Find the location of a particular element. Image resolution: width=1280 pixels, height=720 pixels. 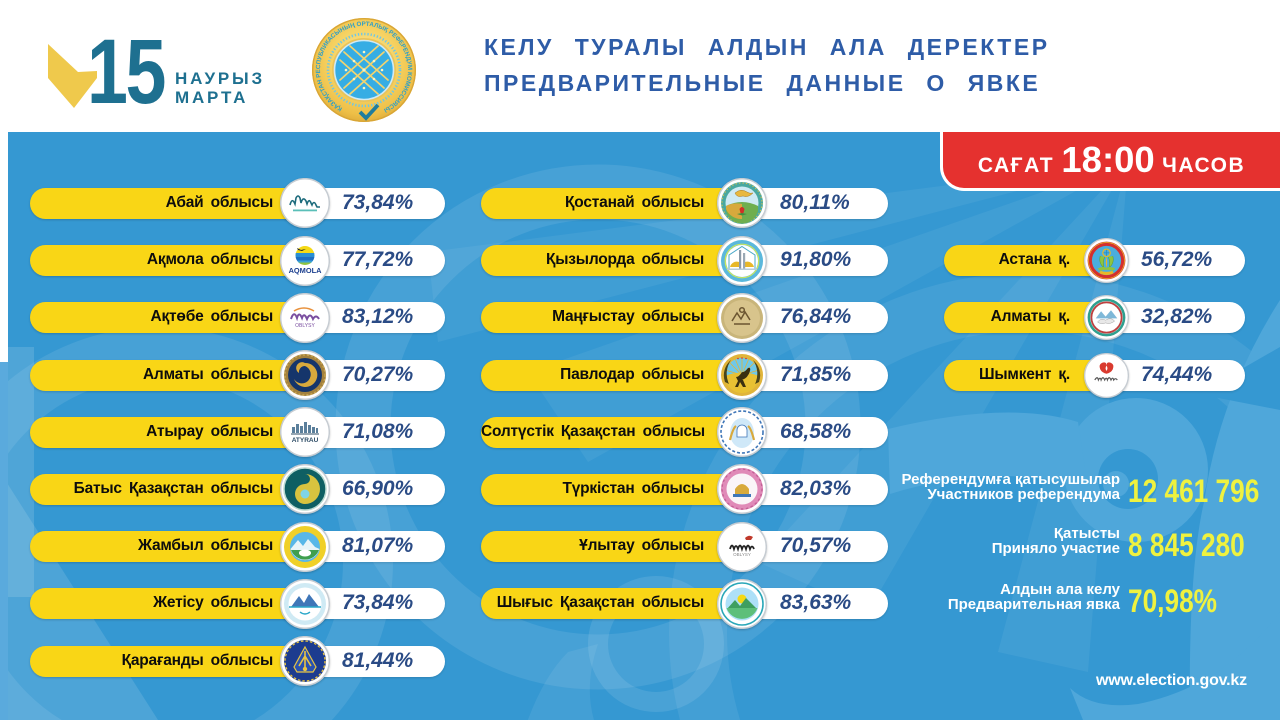

svg-text: ATYRAU is located at coordinates (304, 440).